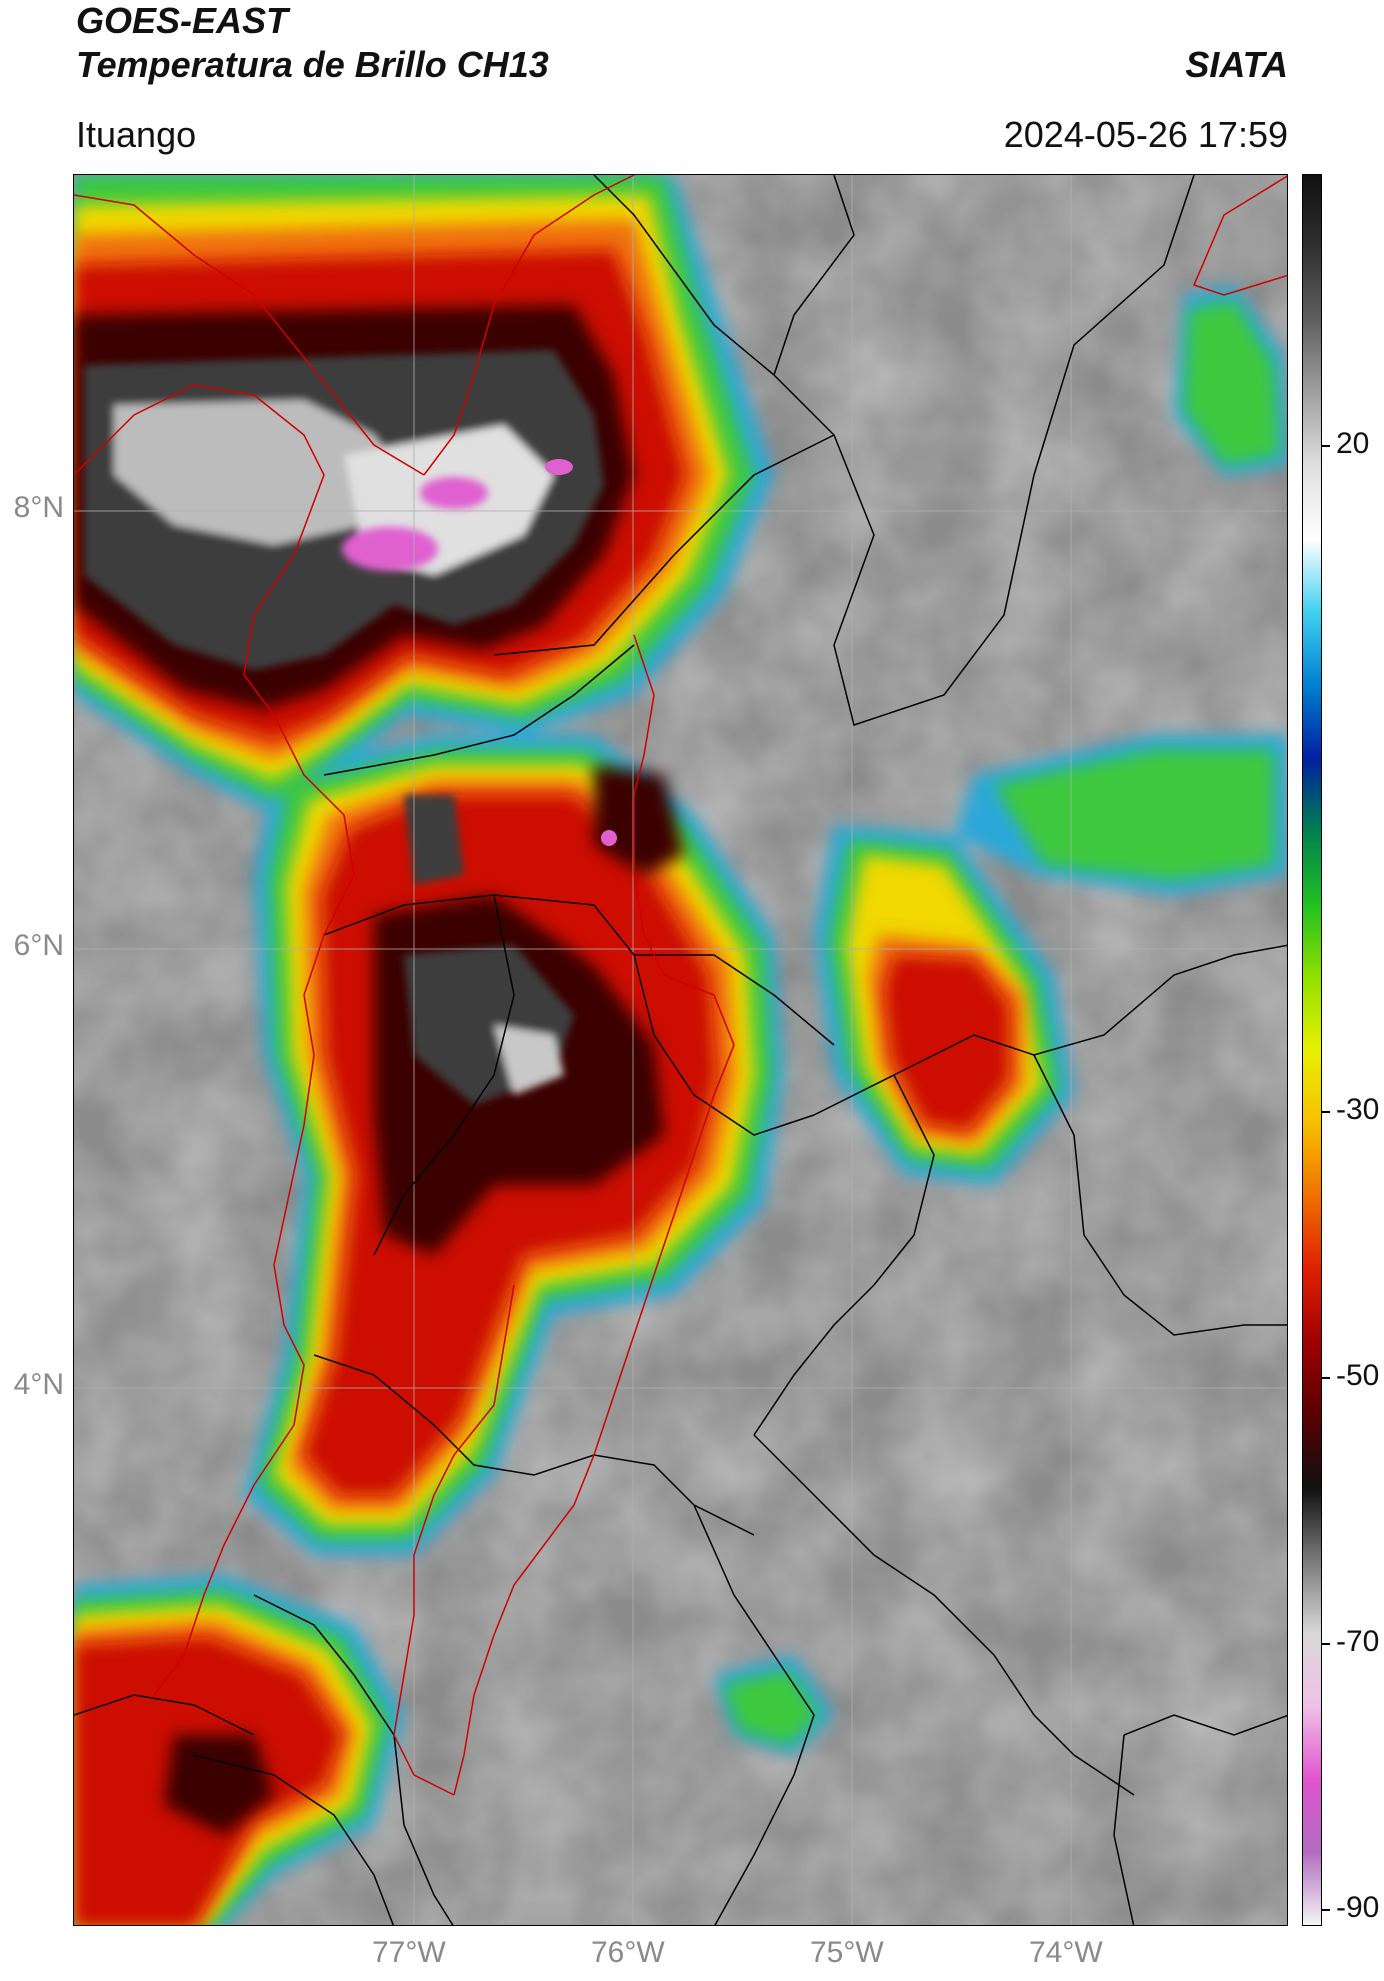  Describe the element at coordinates (1358, 1375) in the screenshot. I see `colorbar-label-neg50: -50` at that location.